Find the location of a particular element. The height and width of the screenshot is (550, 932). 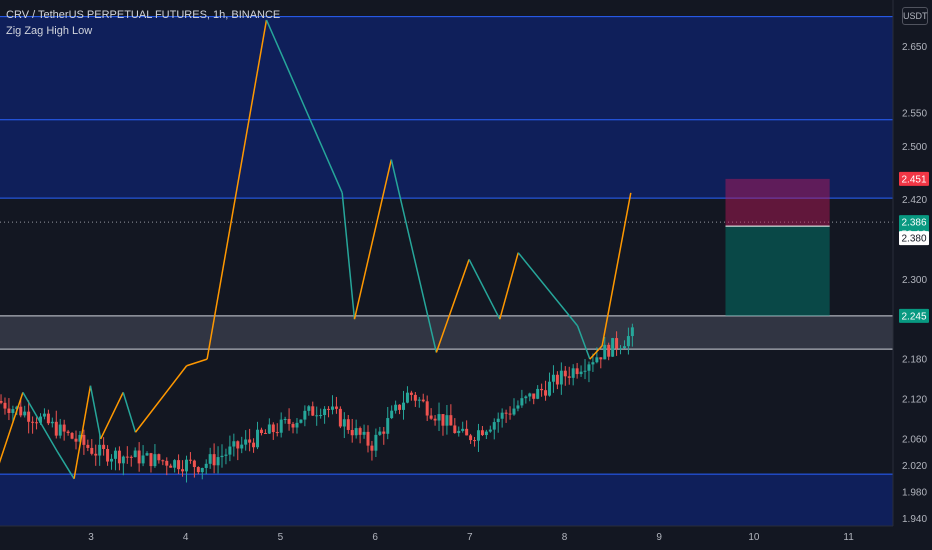

indicator-label: Zig Zag High Low is located at coordinates (49, 31).